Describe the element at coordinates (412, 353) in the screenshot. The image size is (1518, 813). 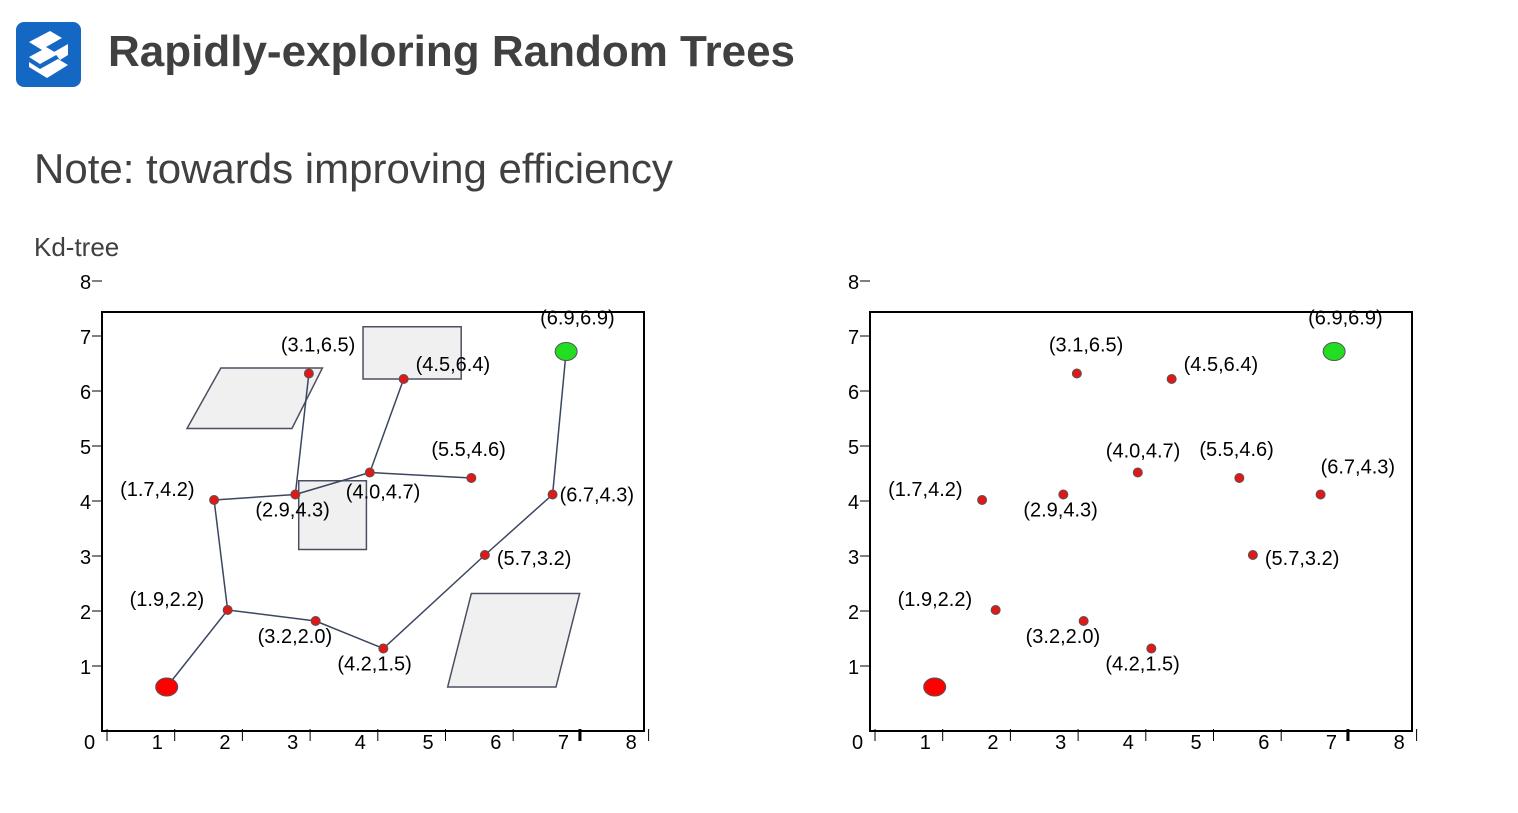
I see `obstacle-top-rect` at that location.